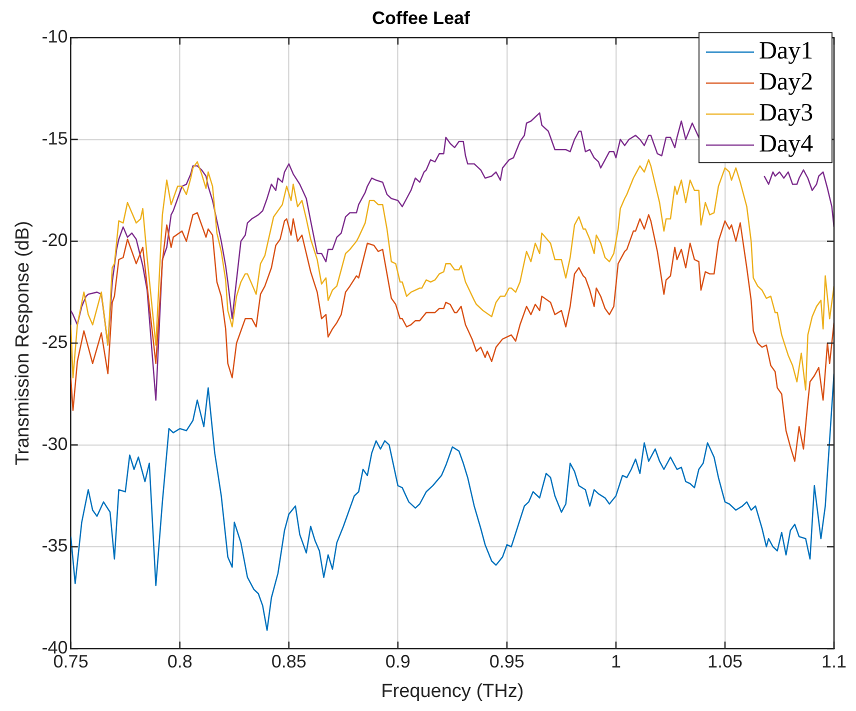 The image size is (856, 711). What do you see at coordinates (23, 343) in the screenshot?
I see `y-axis-title: Transmission Response (dB)` at bounding box center [23, 343].